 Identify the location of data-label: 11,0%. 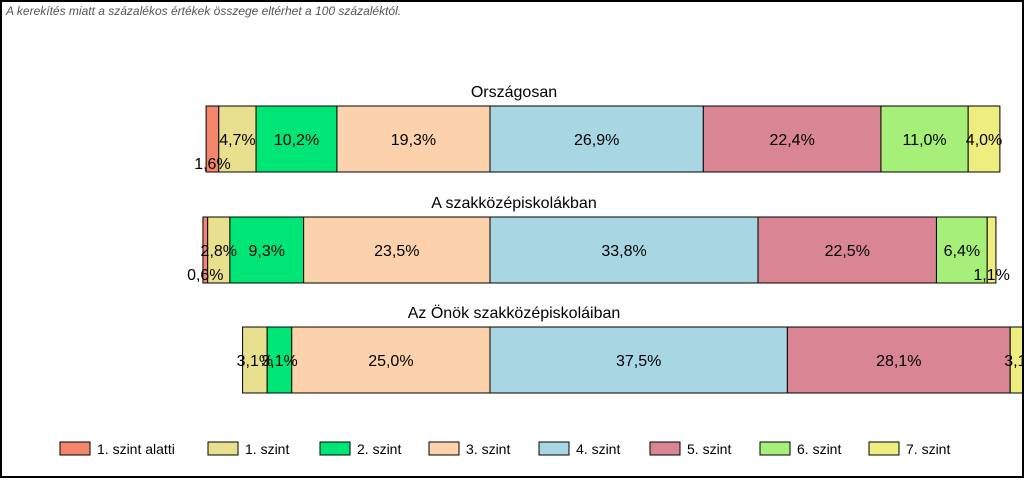
(924, 140).